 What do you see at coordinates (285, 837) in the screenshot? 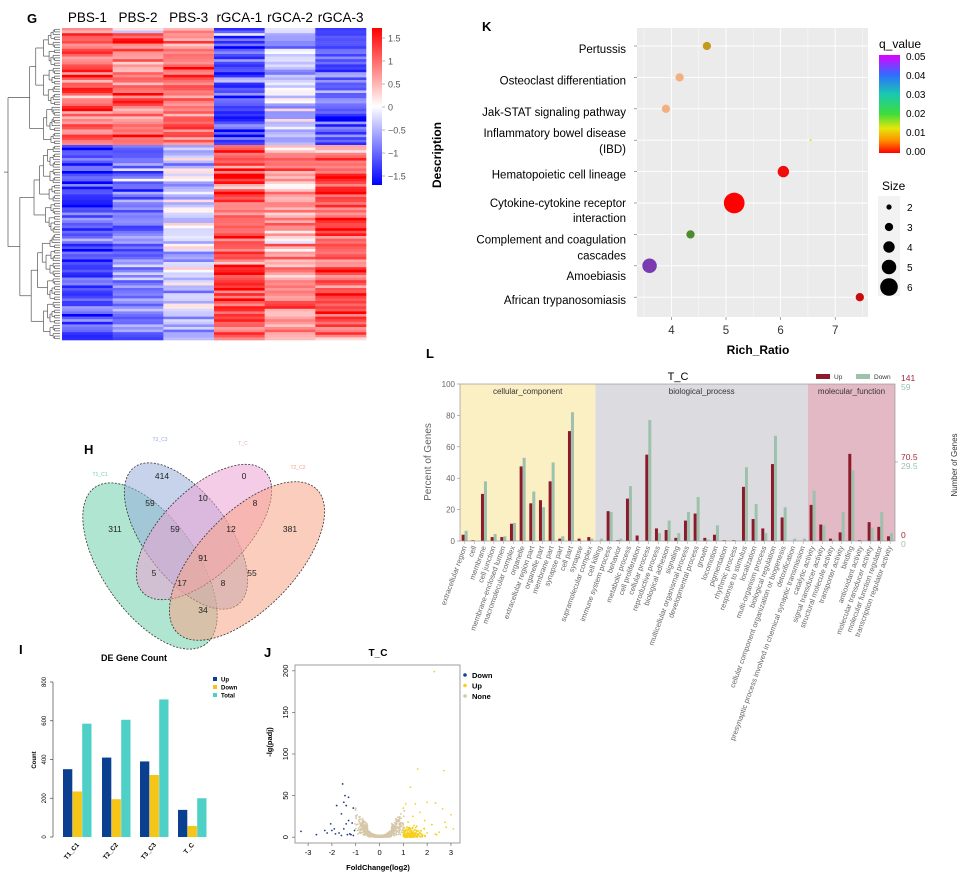
I see `y-tick-label: 0` at bounding box center [285, 837].